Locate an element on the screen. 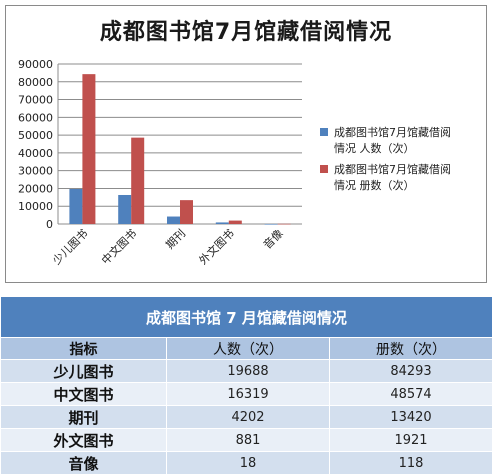  table-row: 中文图书 16319 48574 is located at coordinates (246, 394).